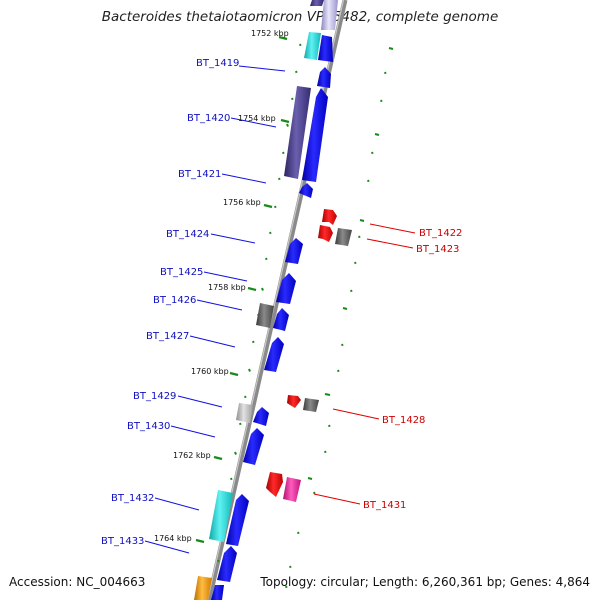  Describe the element at coordinates (221, 516) in the screenshot. I see `feature-cyan-bt1432` at that location.